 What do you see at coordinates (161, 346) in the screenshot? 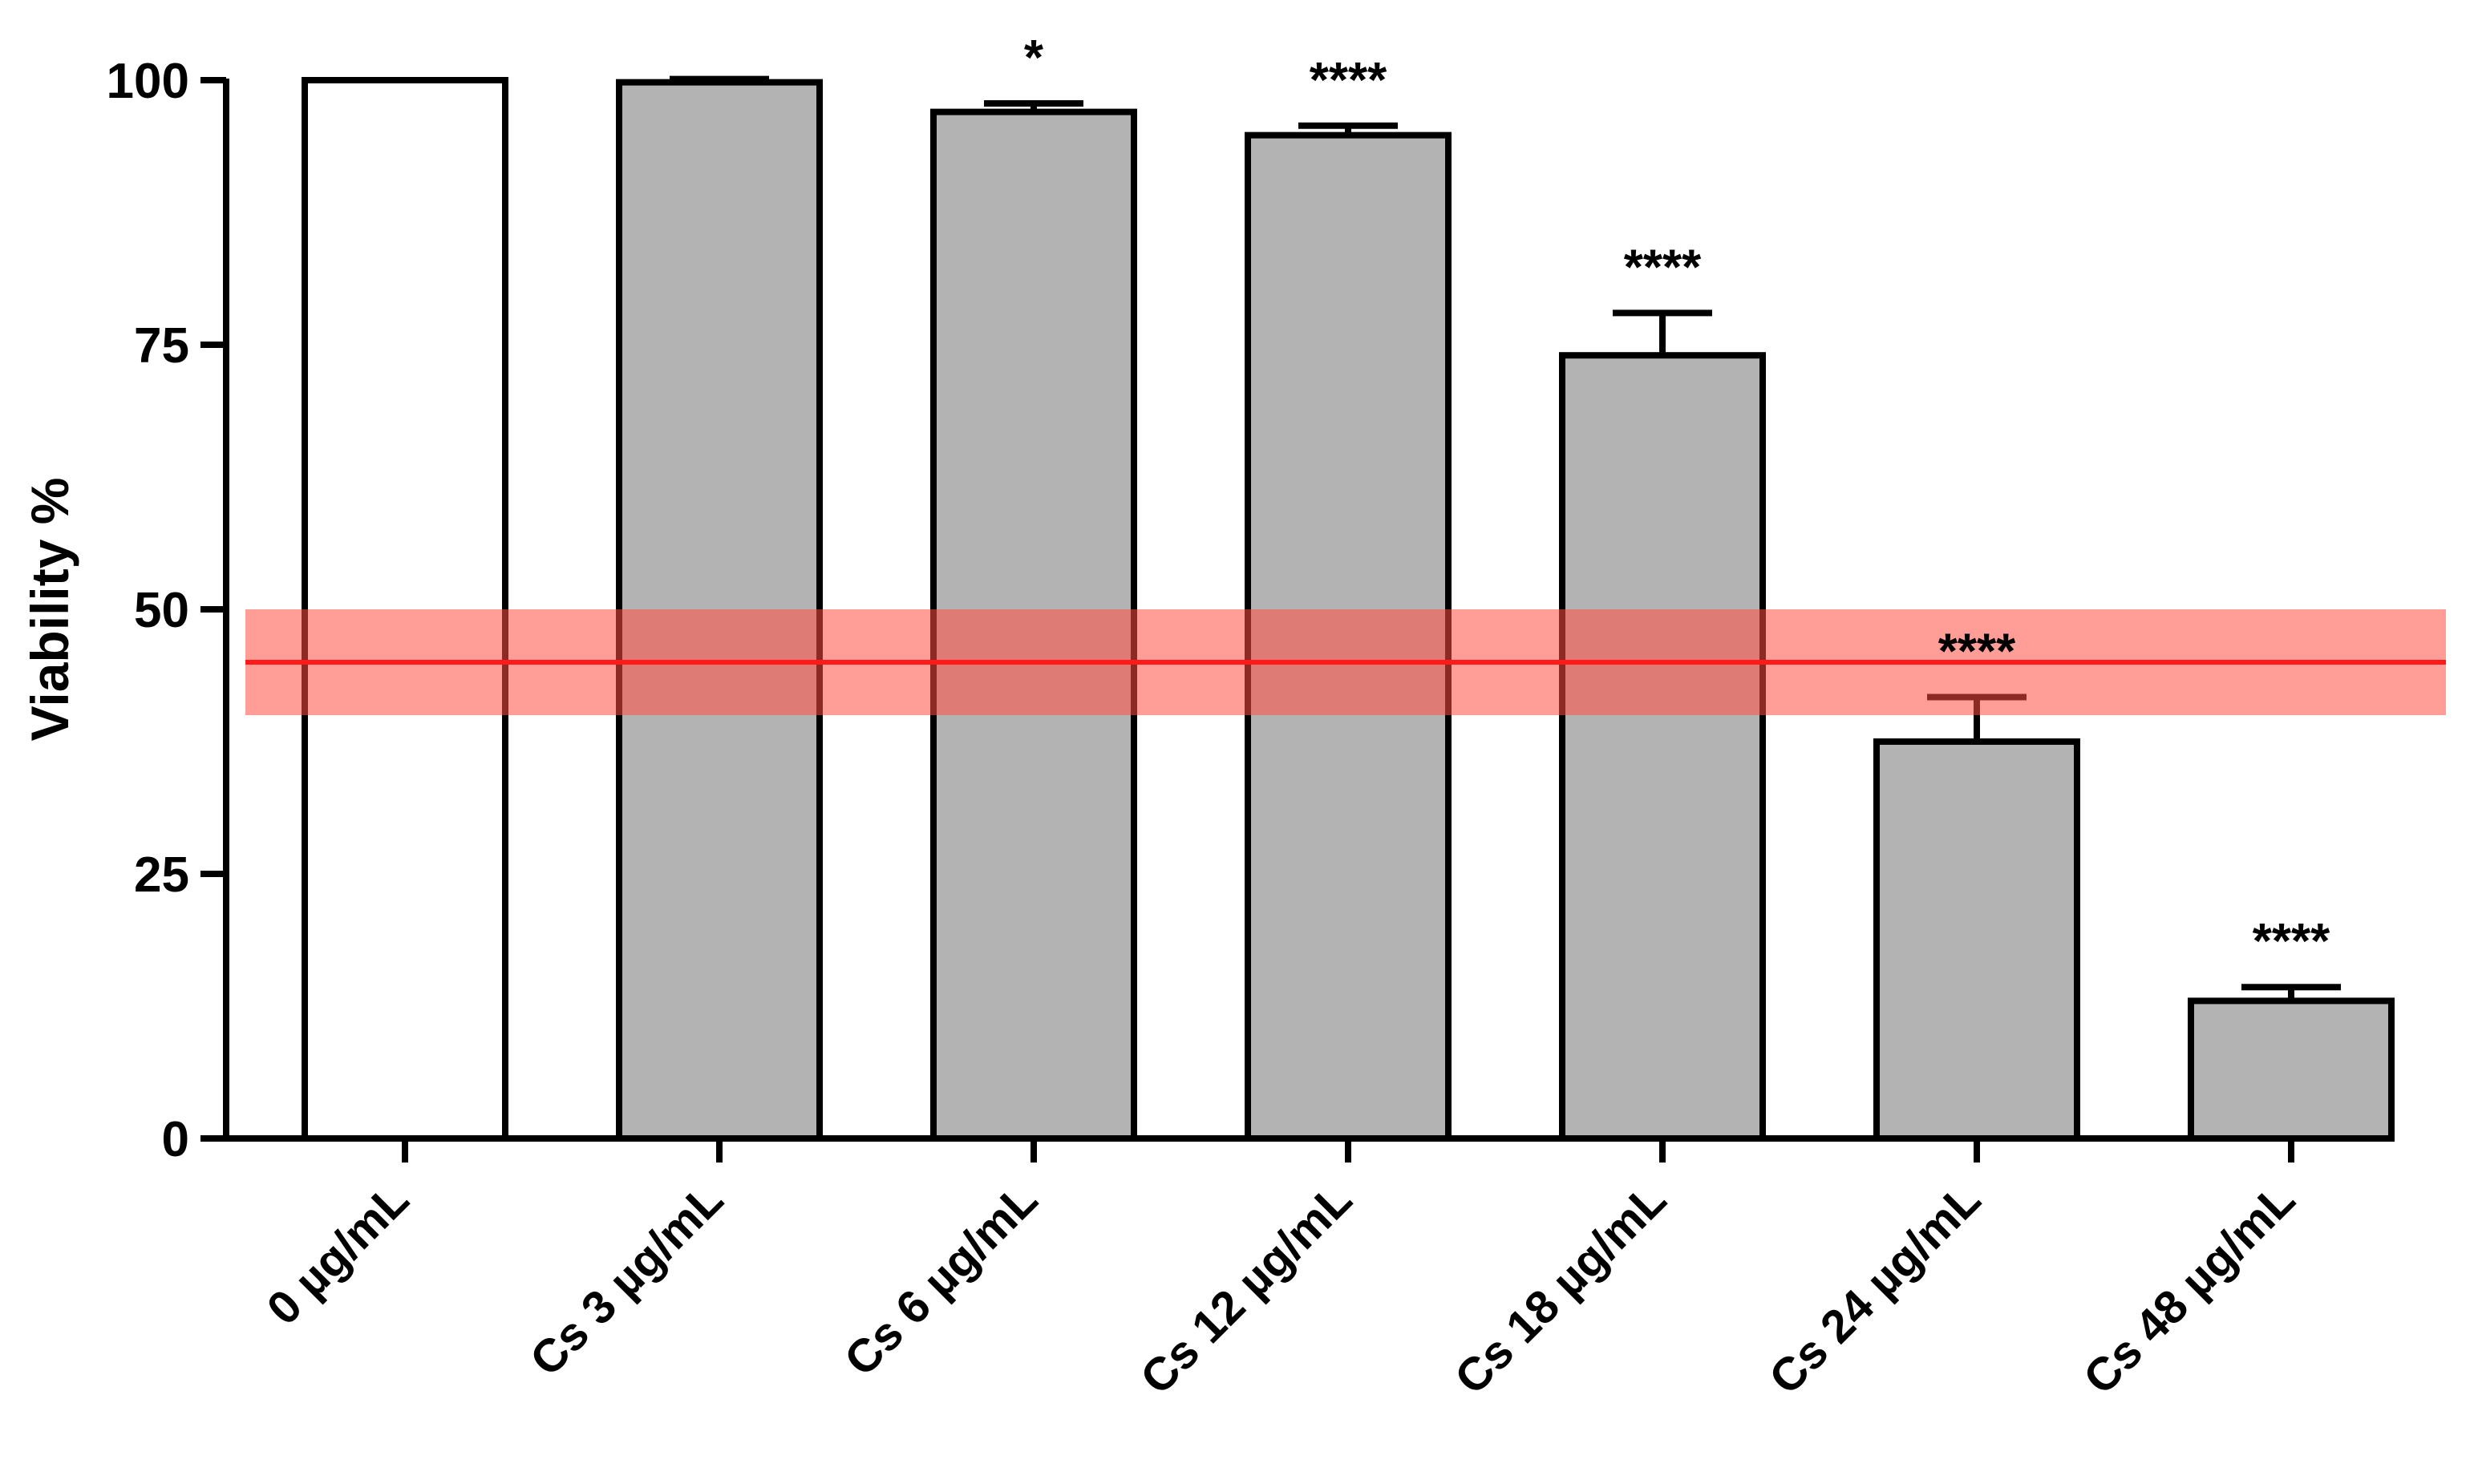
I see `y-tick-label-75: 75` at bounding box center [161, 346].